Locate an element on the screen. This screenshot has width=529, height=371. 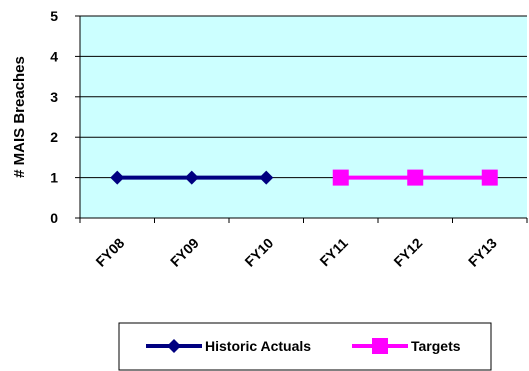
legend-label: Historic Actuals is located at coordinates (258, 346).